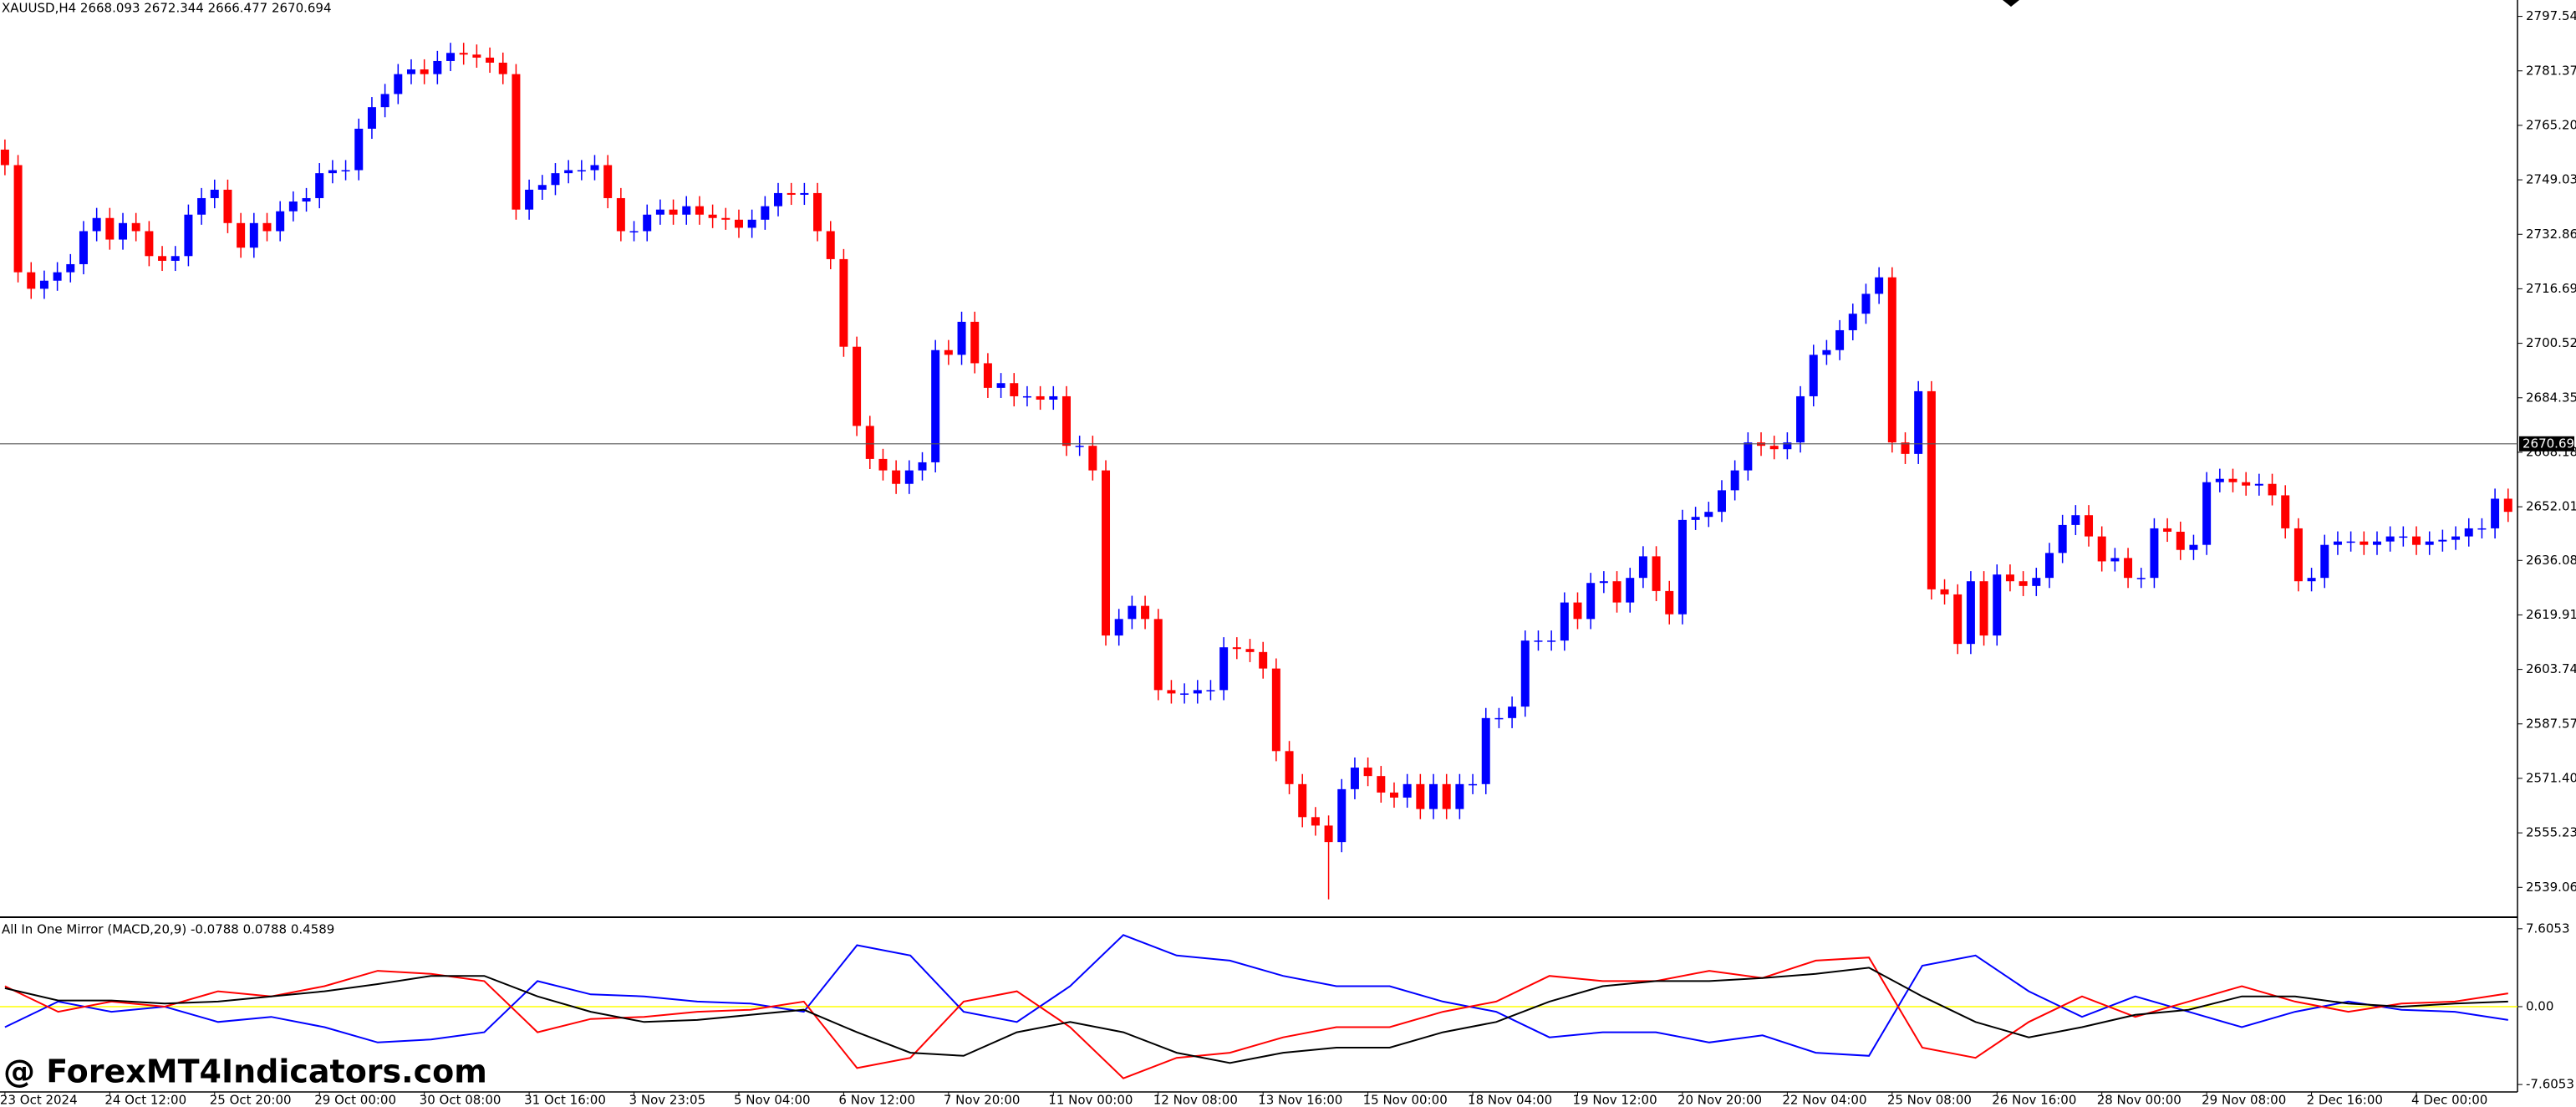  I want to click on y-tick-label: 2765.200, so click(2551, 125).